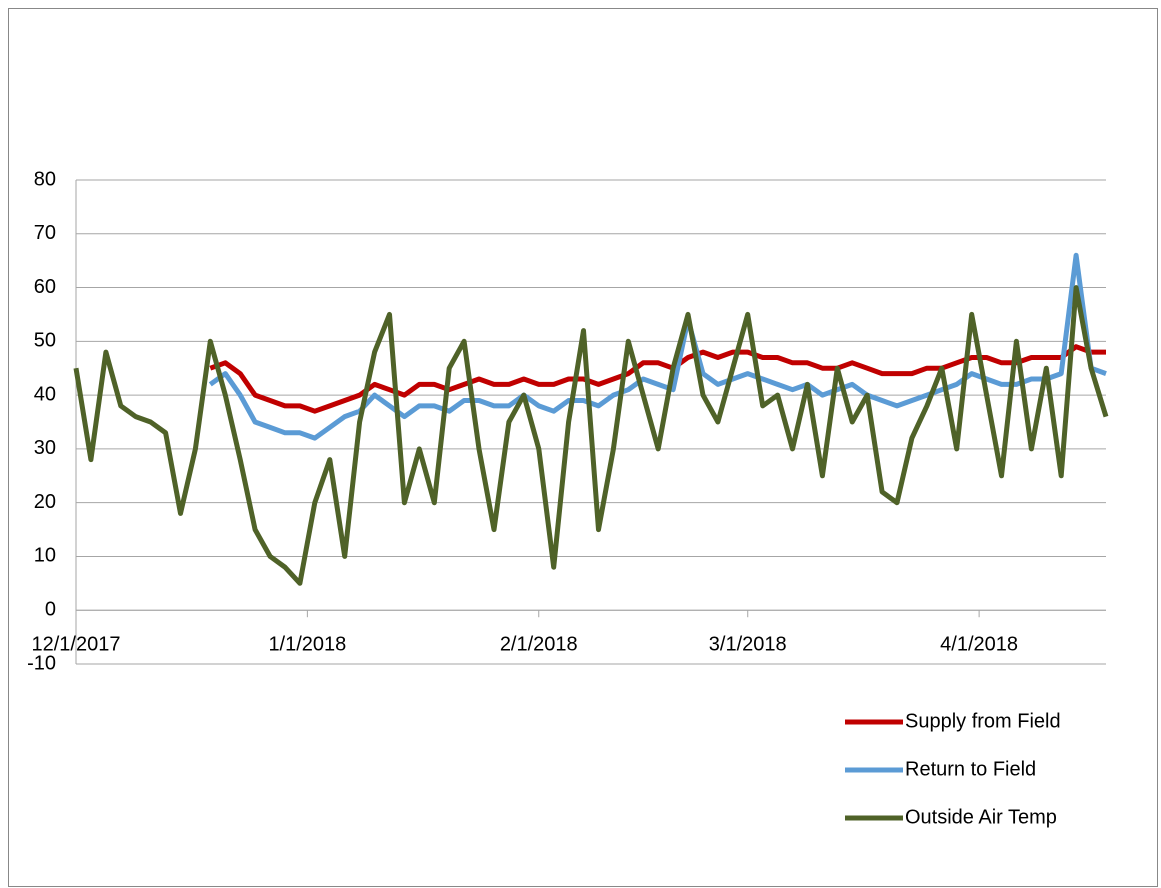 This screenshot has height=888, width=1161. What do you see at coordinates (45, 448) in the screenshot?
I see `y-tick-label: 30` at bounding box center [45, 448].